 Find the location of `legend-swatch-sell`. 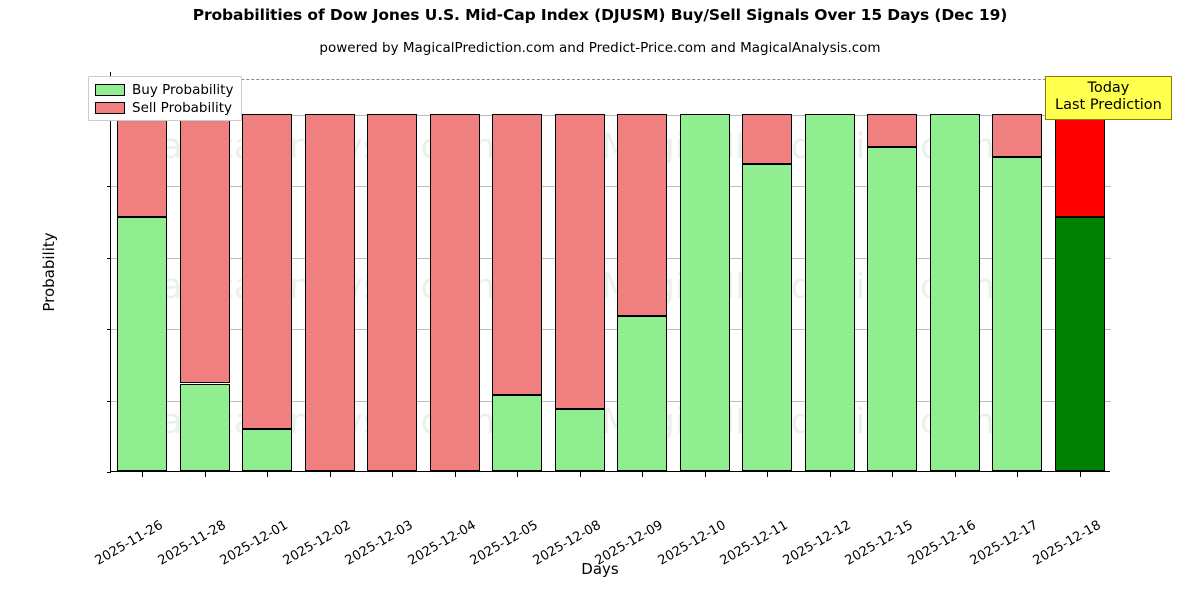

legend-swatch-sell is located at coordinates (110, 107).